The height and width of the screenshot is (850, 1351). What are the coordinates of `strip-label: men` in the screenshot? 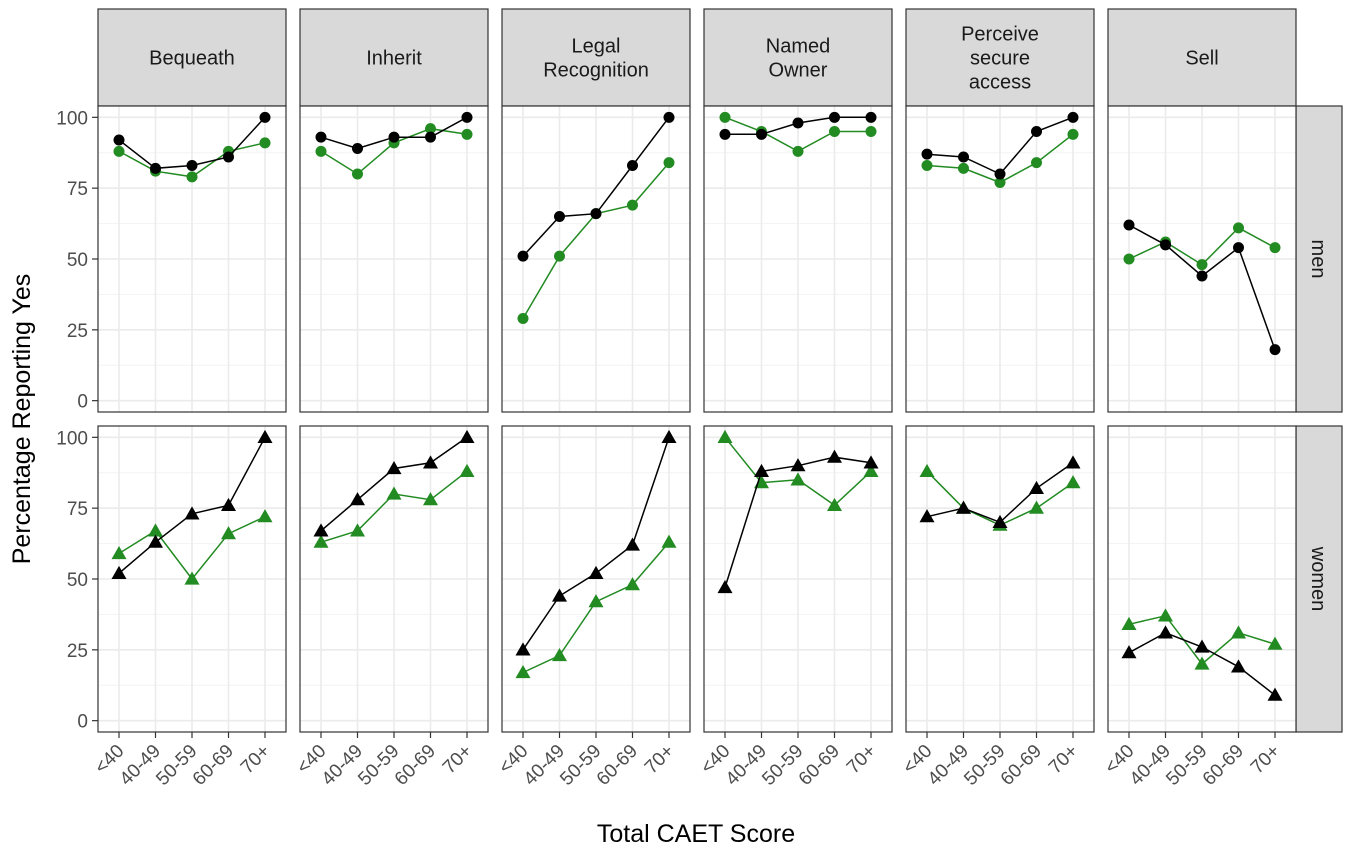 It's located at (1318, 259).